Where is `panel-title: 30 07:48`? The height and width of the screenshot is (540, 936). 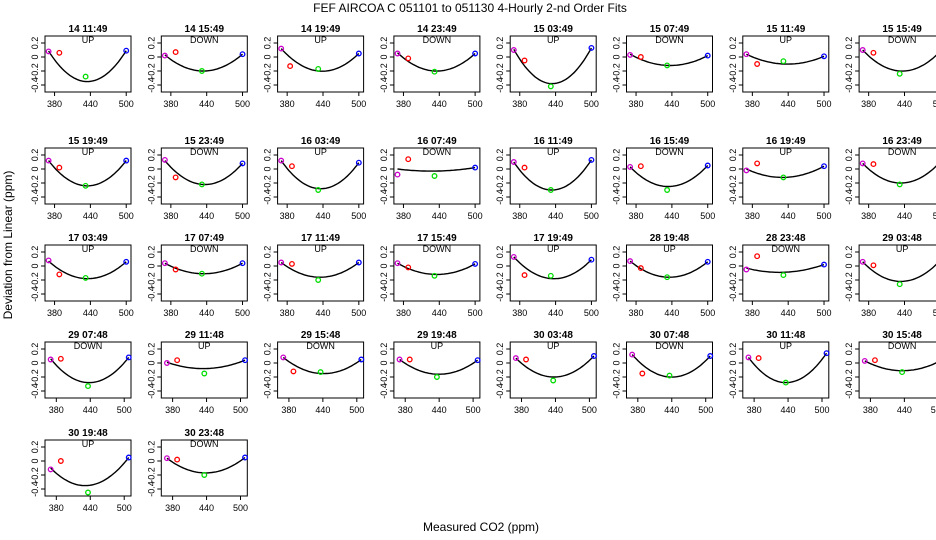
panel-title: 30 07:48 is located at coordinates (670, 335).